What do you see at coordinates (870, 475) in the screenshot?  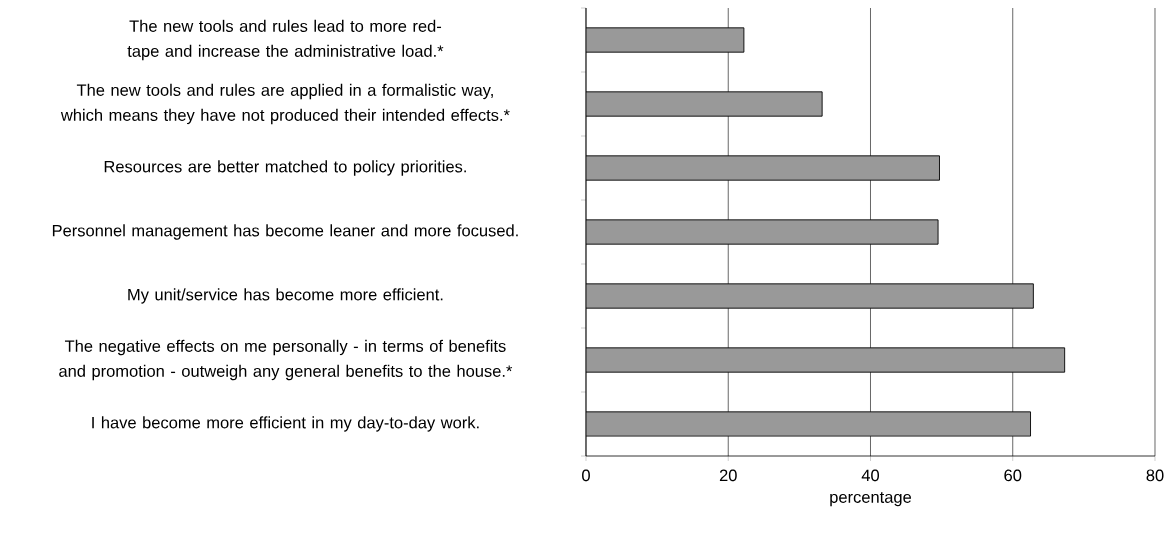 I see `x-tick-label: 40` at bounding box center [870, 475].